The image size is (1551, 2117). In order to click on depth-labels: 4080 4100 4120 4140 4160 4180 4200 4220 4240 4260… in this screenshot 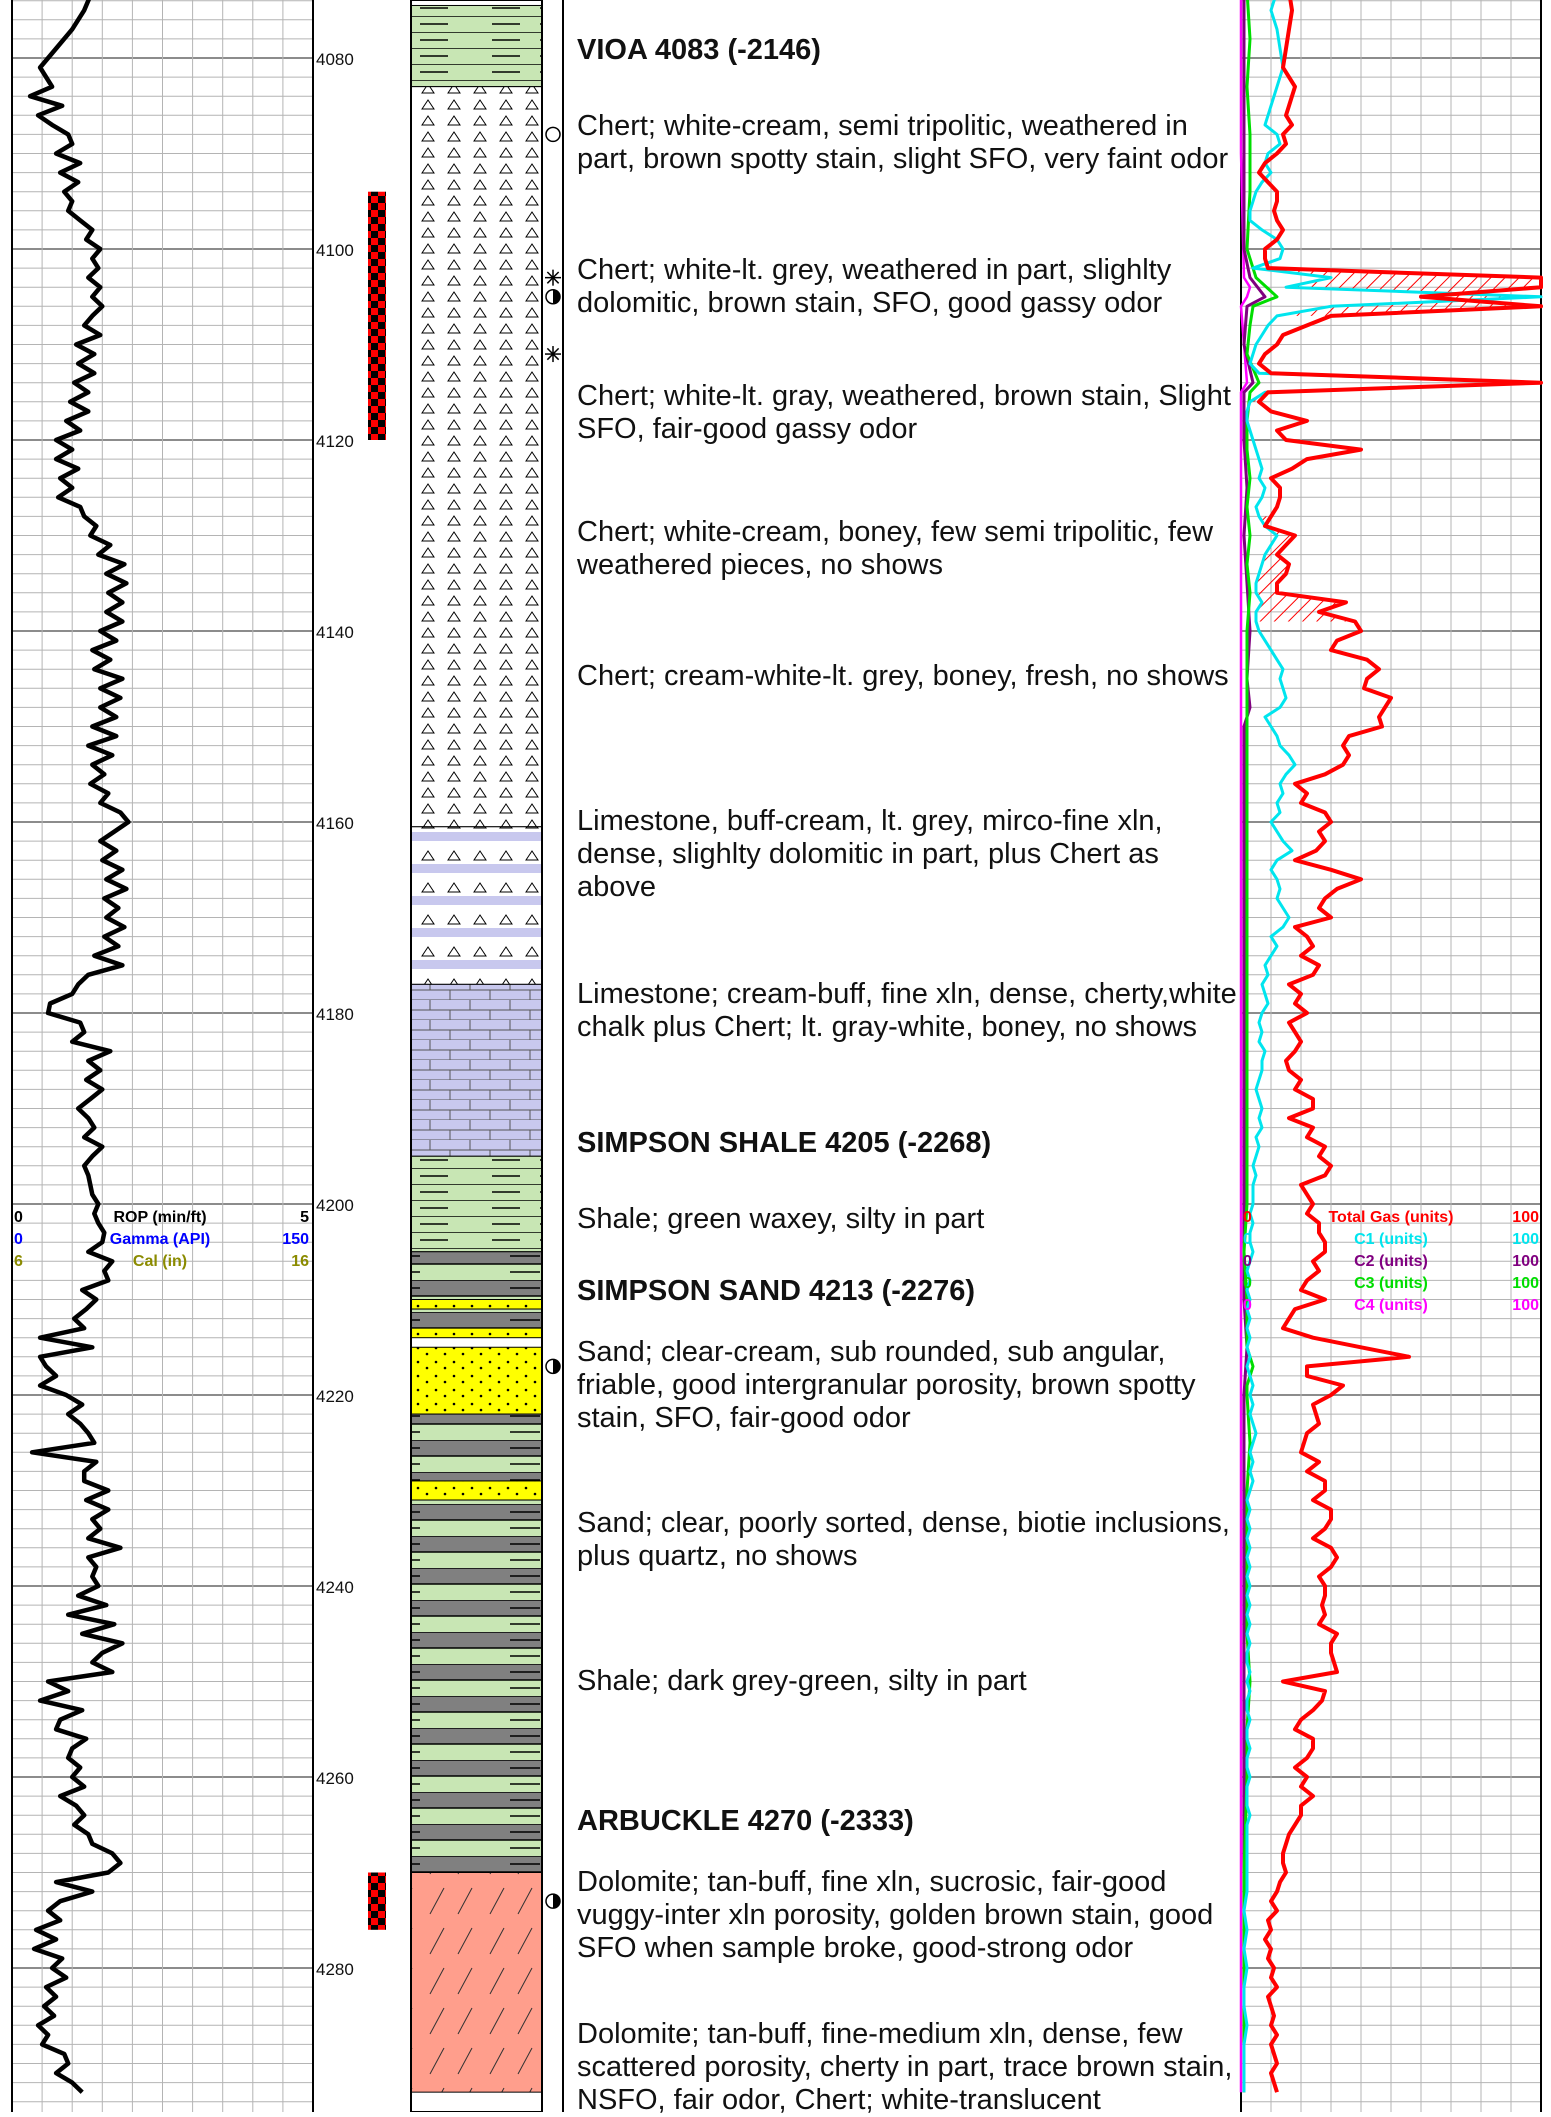, I will do `click(335, 1014)`.